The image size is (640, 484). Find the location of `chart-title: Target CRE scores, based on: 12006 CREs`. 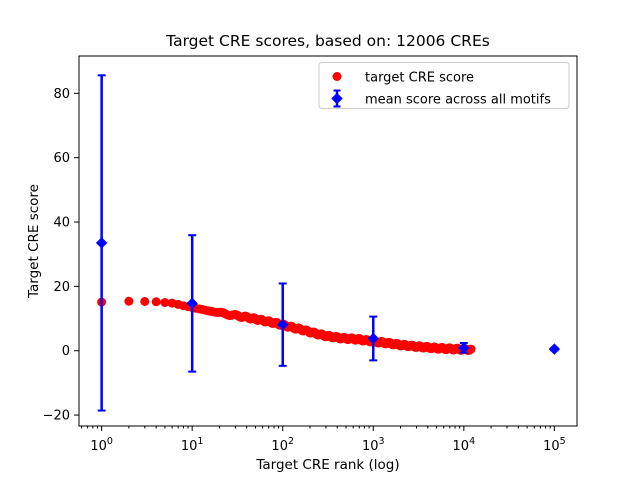

chart-title: Target CRE scores, based on: 12006 CREs is located at coordinates (327, 41).